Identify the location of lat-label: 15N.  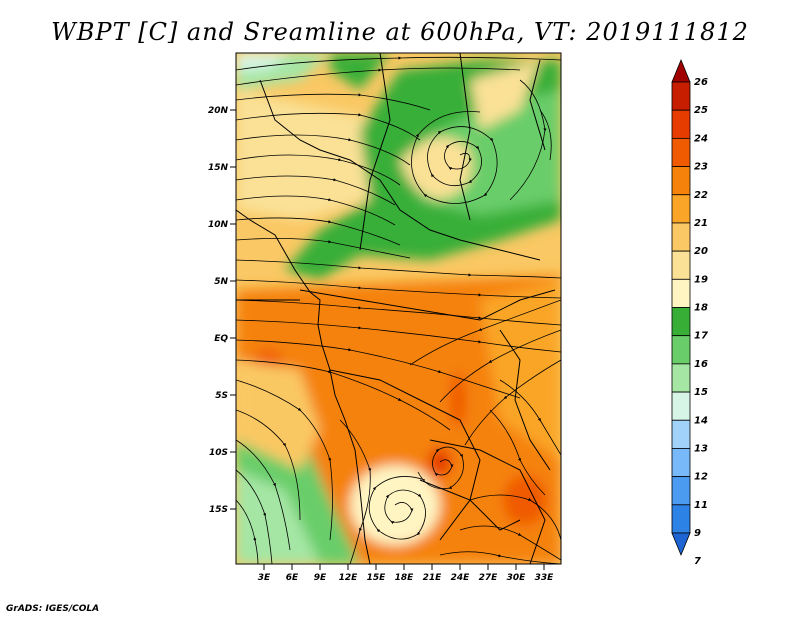
(218, 168).